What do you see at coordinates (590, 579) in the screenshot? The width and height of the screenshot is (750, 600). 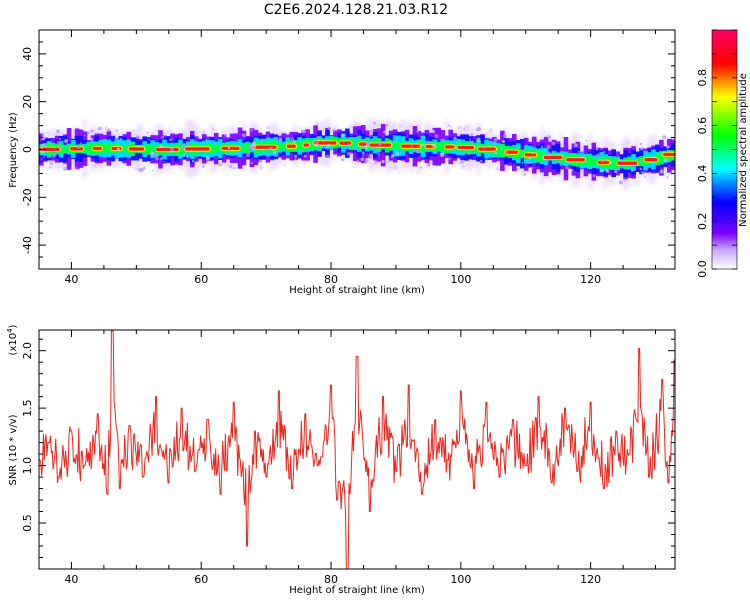 I see `x-tick-label: 120` at bounding box center [590, 579].